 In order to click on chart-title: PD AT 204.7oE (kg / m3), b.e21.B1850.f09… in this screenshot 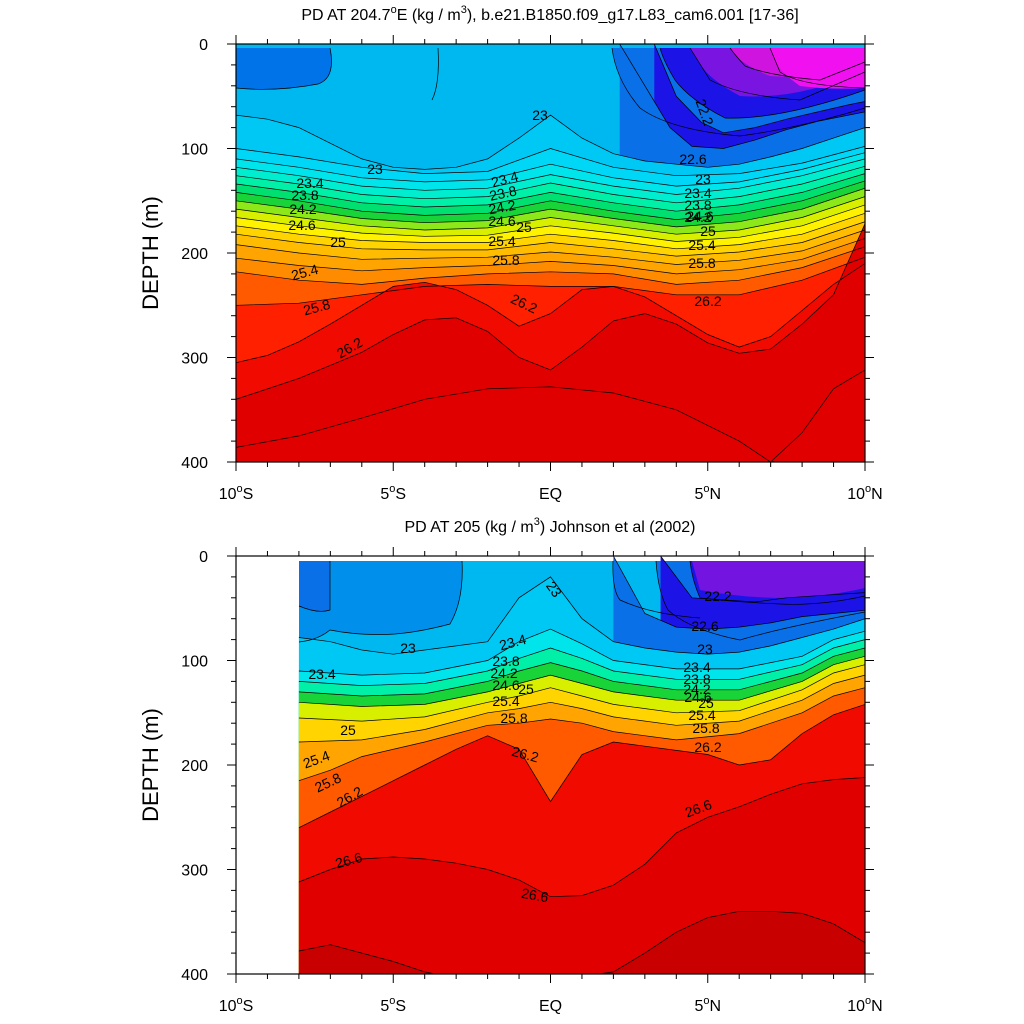, I will do `click(549, 14)`.